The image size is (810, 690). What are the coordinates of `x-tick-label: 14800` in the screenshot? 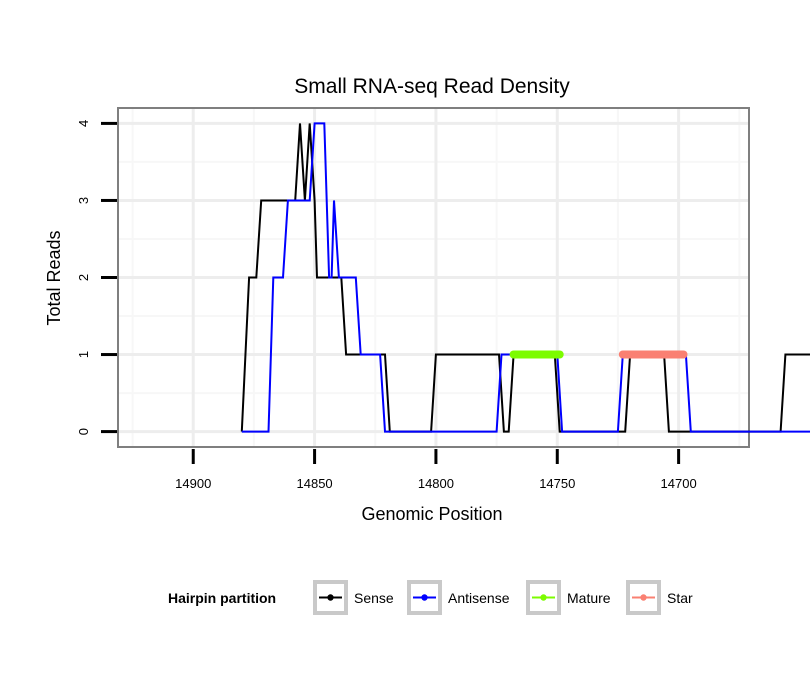 It's located at (436, 483).